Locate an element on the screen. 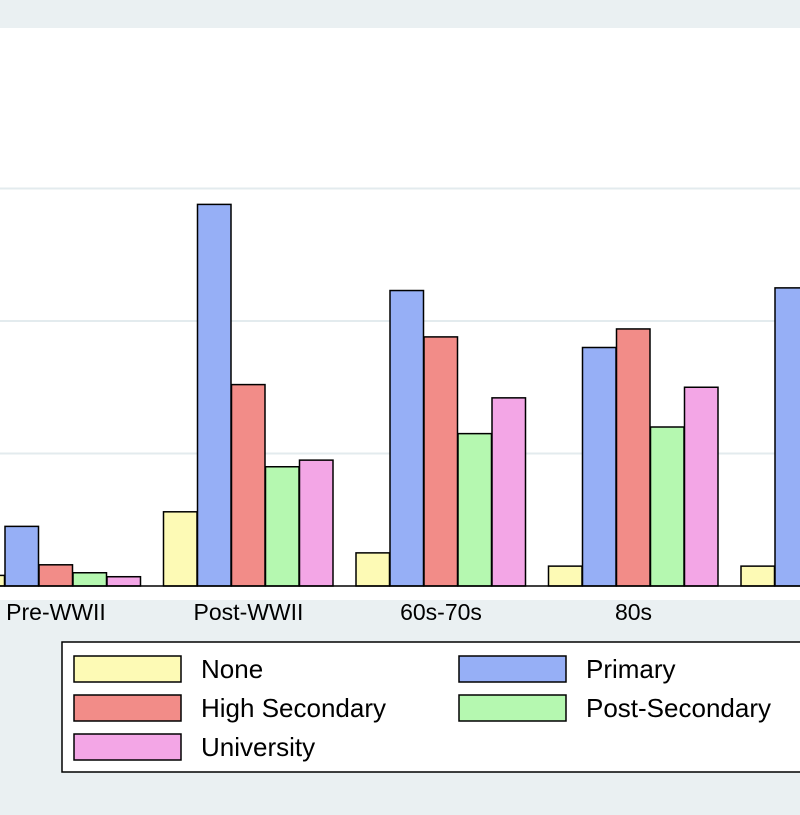 The height and width of the screenshot is (815, 800). legend-label: None is located at coordinates (232, 669).